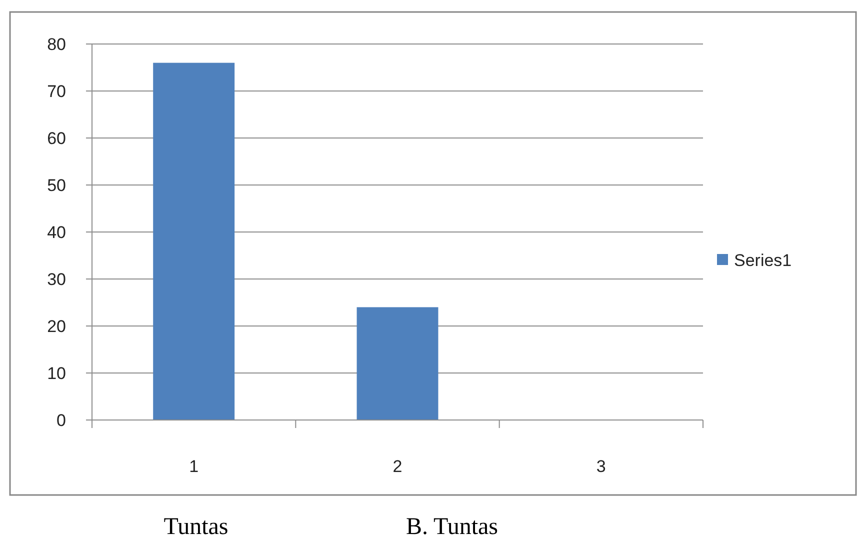 This screenshot has width=859, height=539. Describe the element at coordinates (56, 44) in the screenshot. I see `y-tick-label: 80` at that location.